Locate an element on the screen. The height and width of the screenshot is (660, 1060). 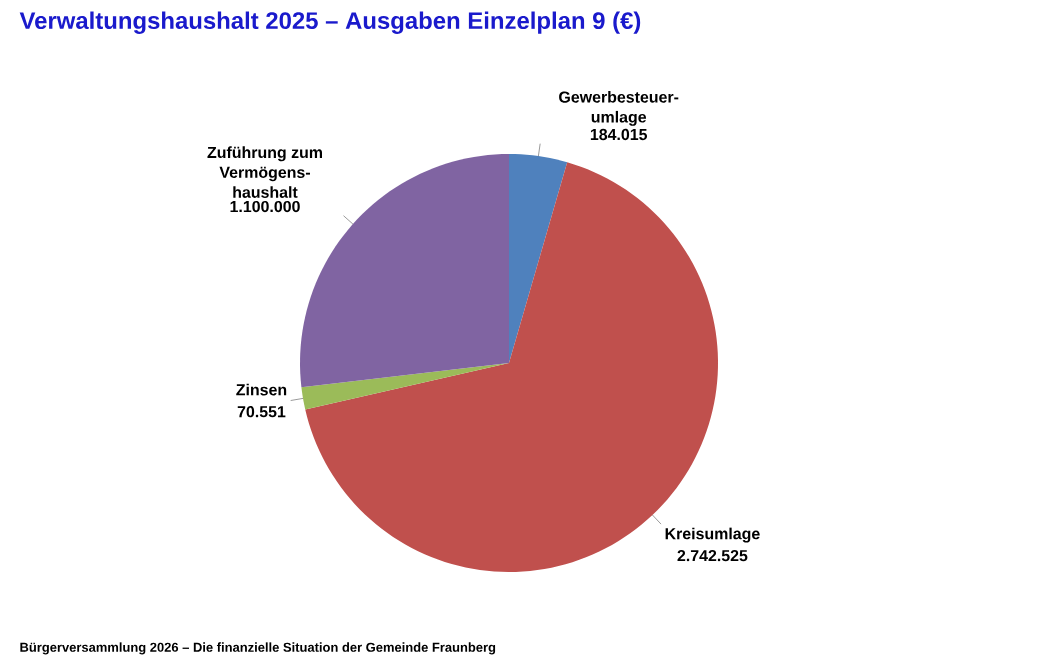
data-label: 70.551 is located at coordinates (261, 412).